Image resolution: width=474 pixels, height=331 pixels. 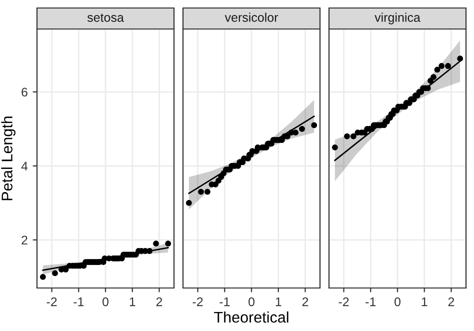 What do you see at coordinates (25, 240) in the screenshot?
I see `y-tick-label: 2` at bounding box center [25, 240].